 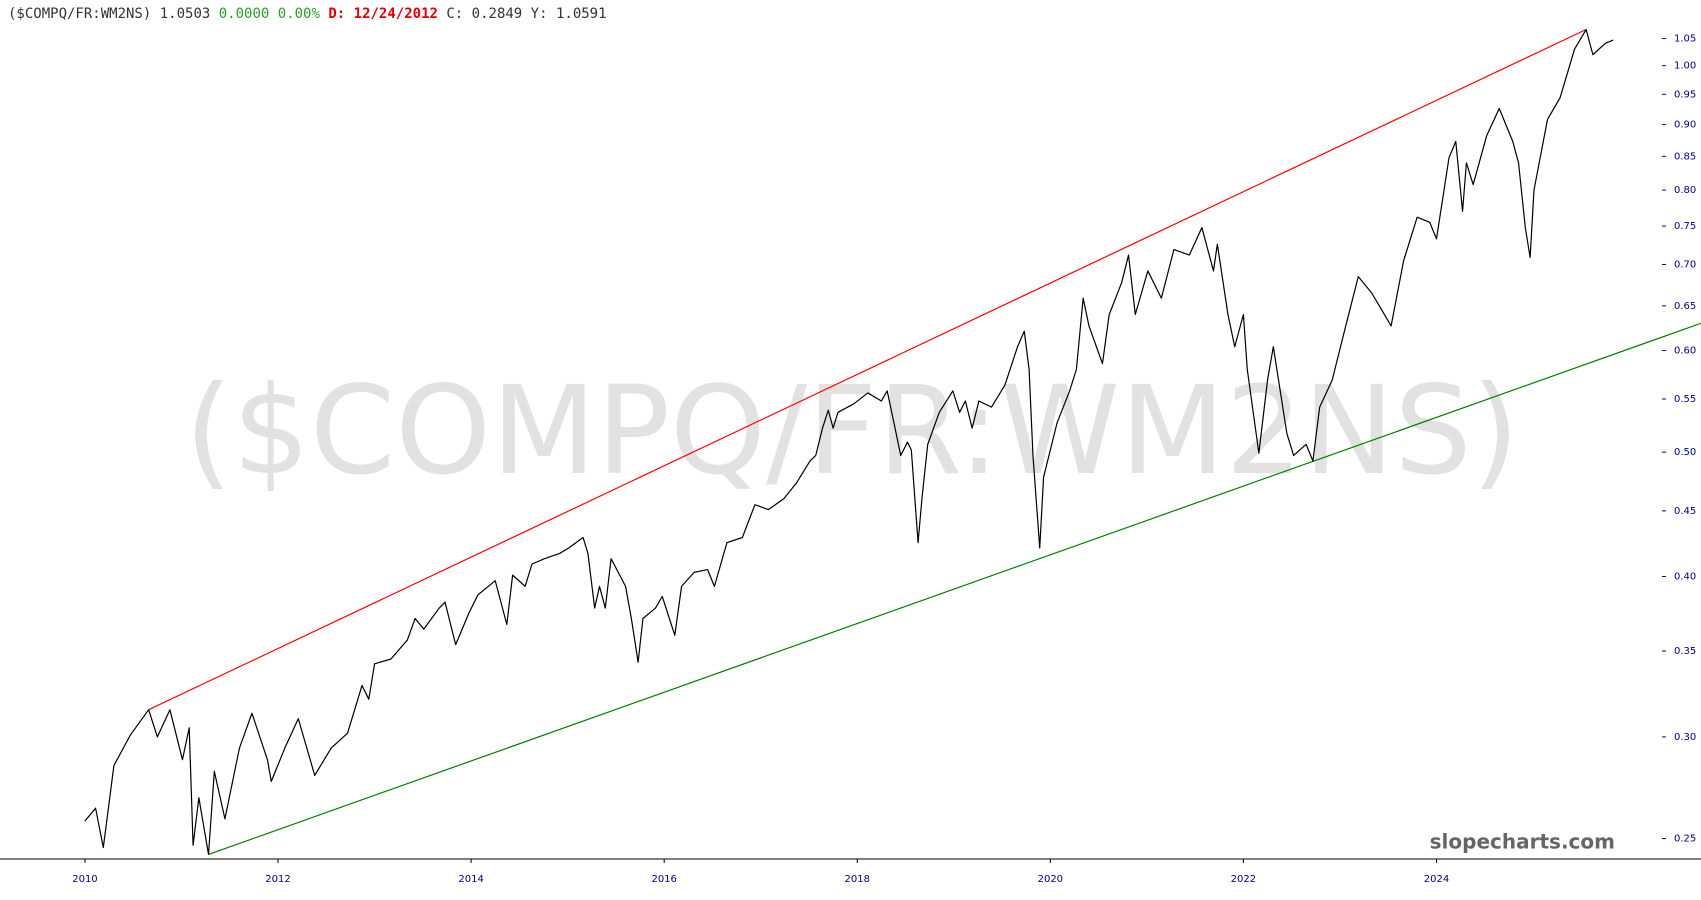 What do you see at coordinates (1685, 156) in the screenshot?
I see `y-tick-label: 0.85` at bounding box center [1685, 156].